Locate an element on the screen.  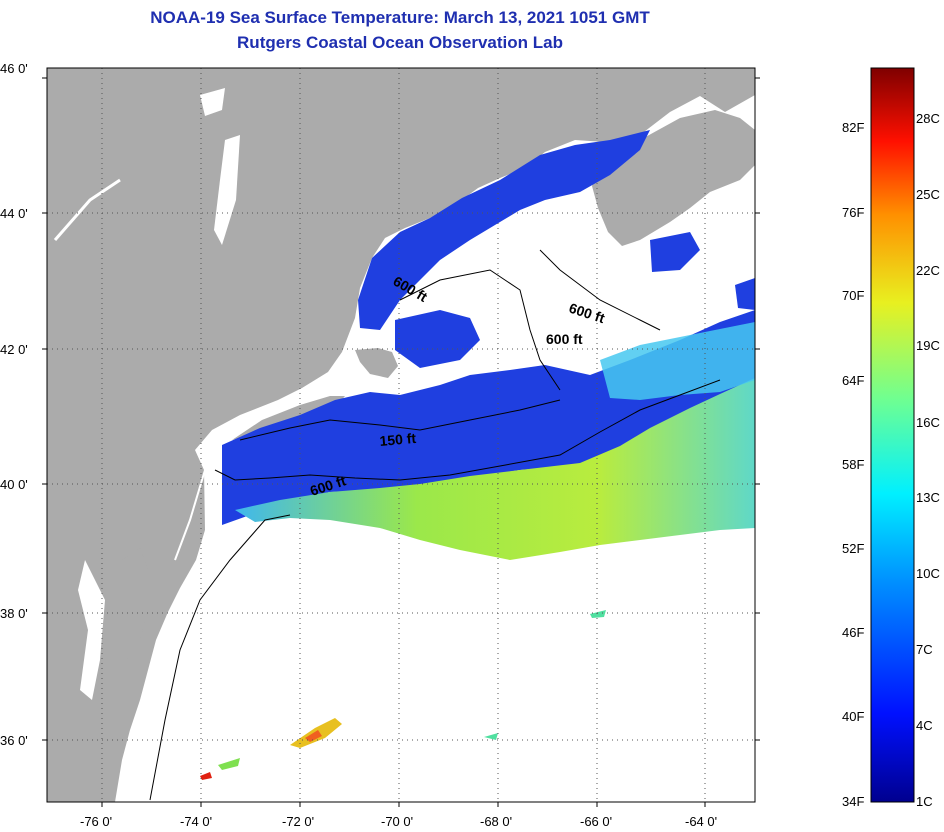
land-delmarva is located at coordinates (134, 604).